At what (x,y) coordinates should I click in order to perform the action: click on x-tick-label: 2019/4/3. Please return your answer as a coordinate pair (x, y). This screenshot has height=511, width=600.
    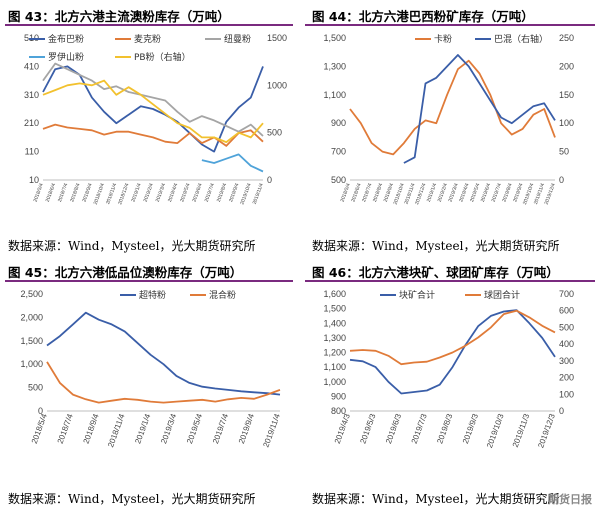
    Looking at the image, I should click on (342, 428).